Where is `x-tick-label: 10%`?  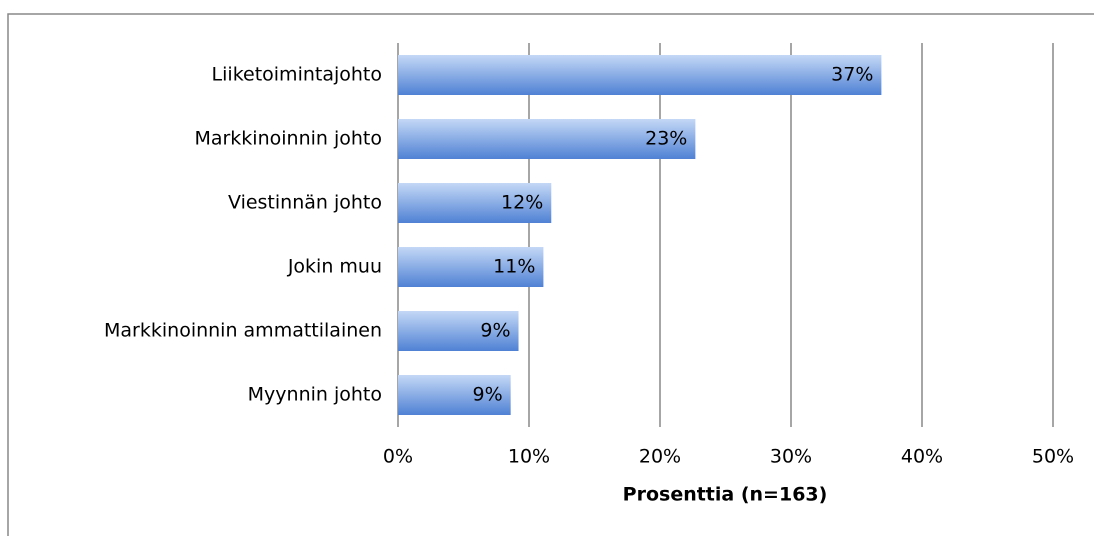
x-tick-label: 10% is located at coordinates (529, 457).